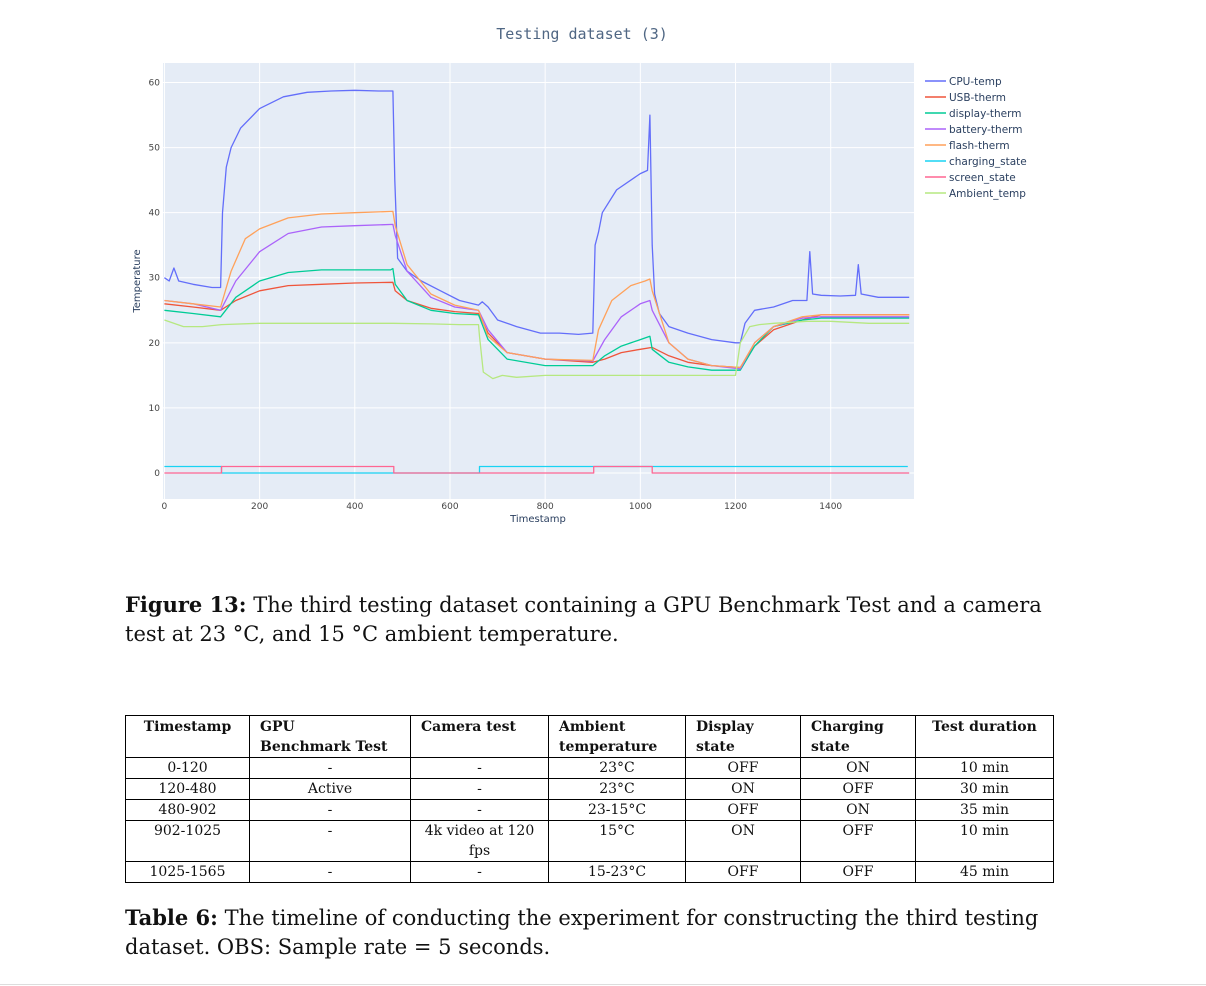  I want to click on header-cell: Camera test, so click(479, 736).